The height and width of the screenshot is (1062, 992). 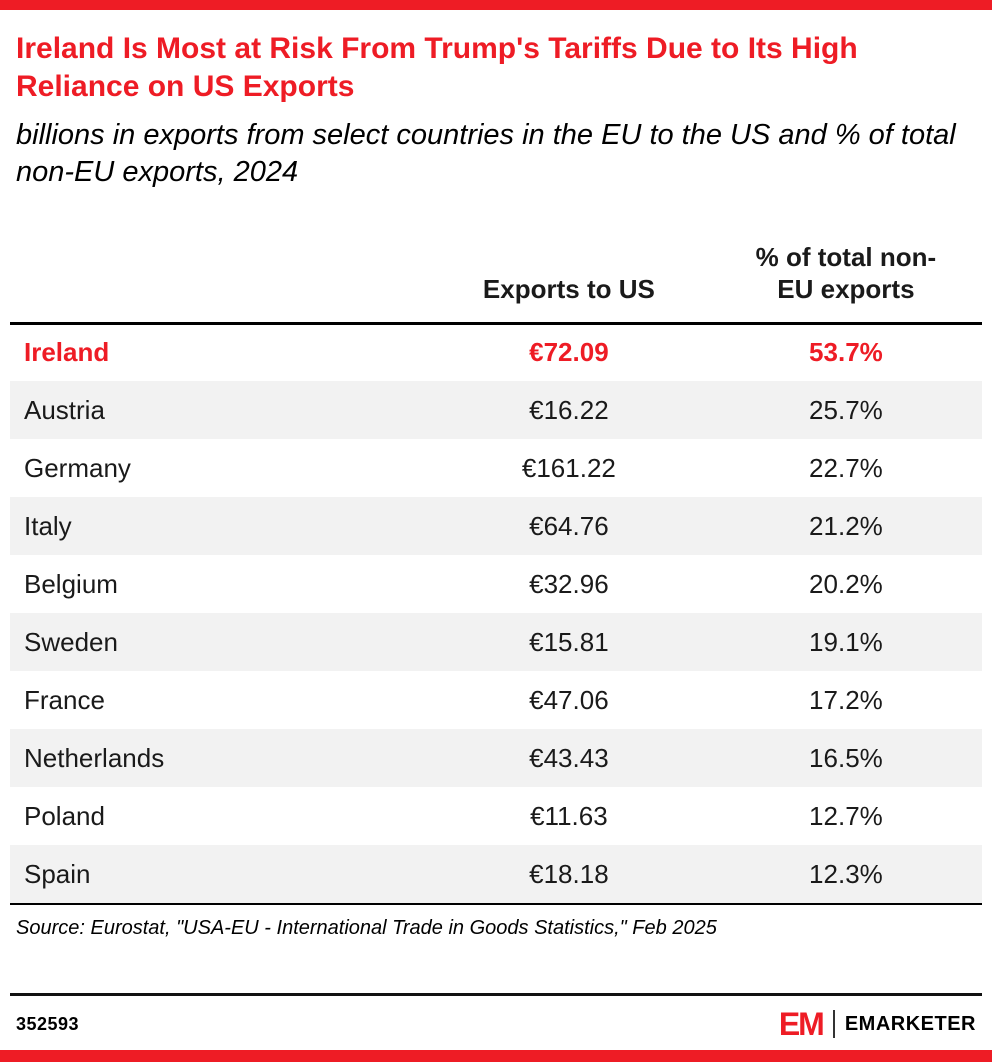 I want to click on cell-exports: €47.06, so click(x=569, y=699).